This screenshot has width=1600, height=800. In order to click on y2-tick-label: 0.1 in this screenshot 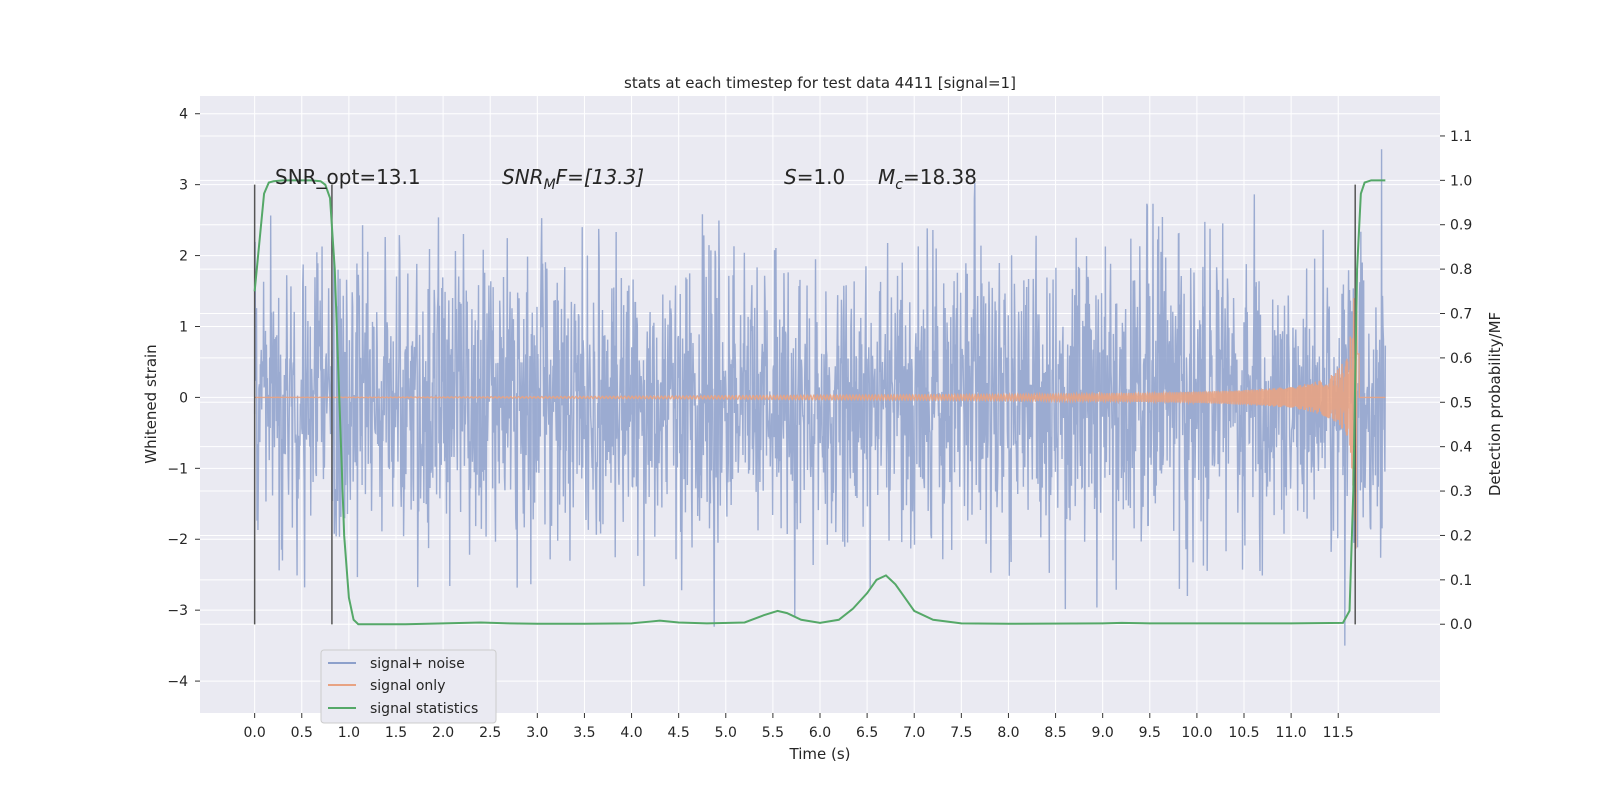, I will do `click(1461, 581)`.